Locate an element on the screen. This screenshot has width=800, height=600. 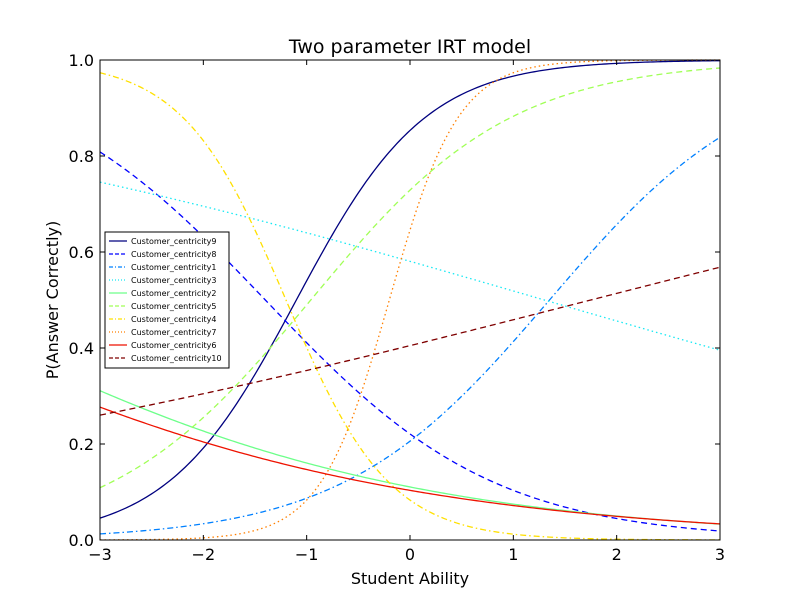
legend-label: Customer_centricity6 is located at coordinates (173, 345).